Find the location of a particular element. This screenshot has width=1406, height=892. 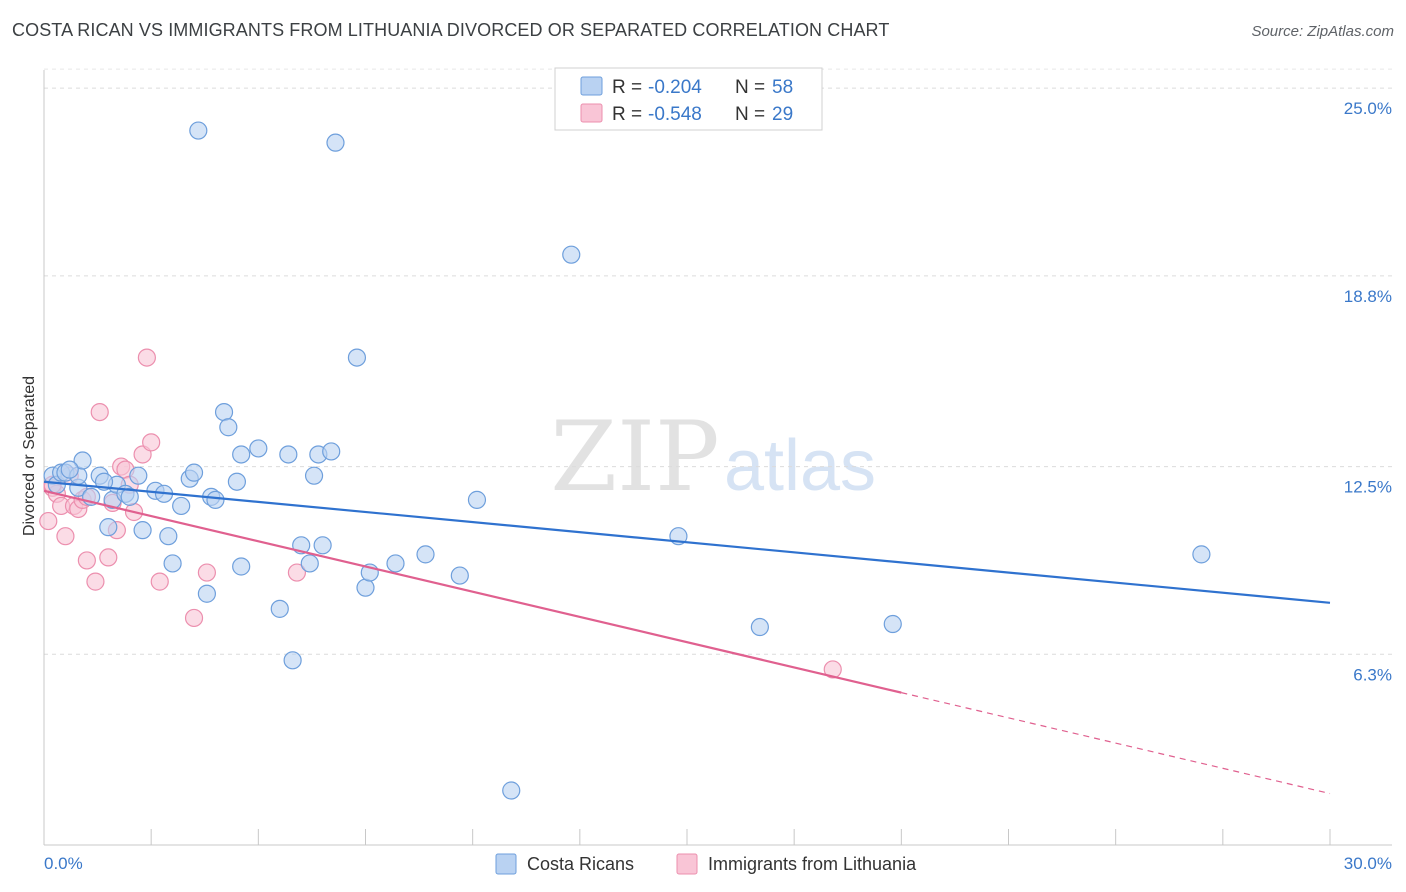

x-ticks is located at coordinates (687, 837).